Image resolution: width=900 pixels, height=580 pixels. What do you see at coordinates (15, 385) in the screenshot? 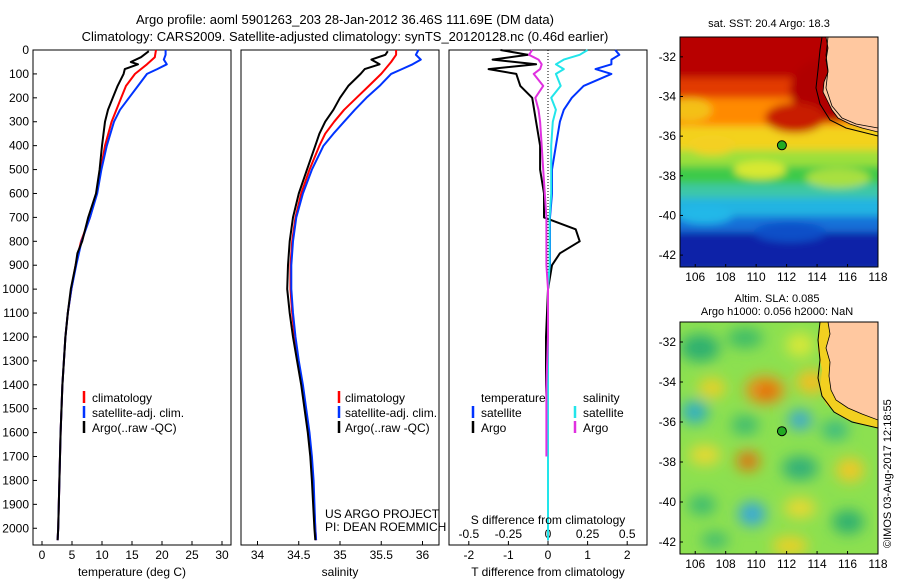
I see `depth-tick-label: 1400` at bounding box center [15, 385].